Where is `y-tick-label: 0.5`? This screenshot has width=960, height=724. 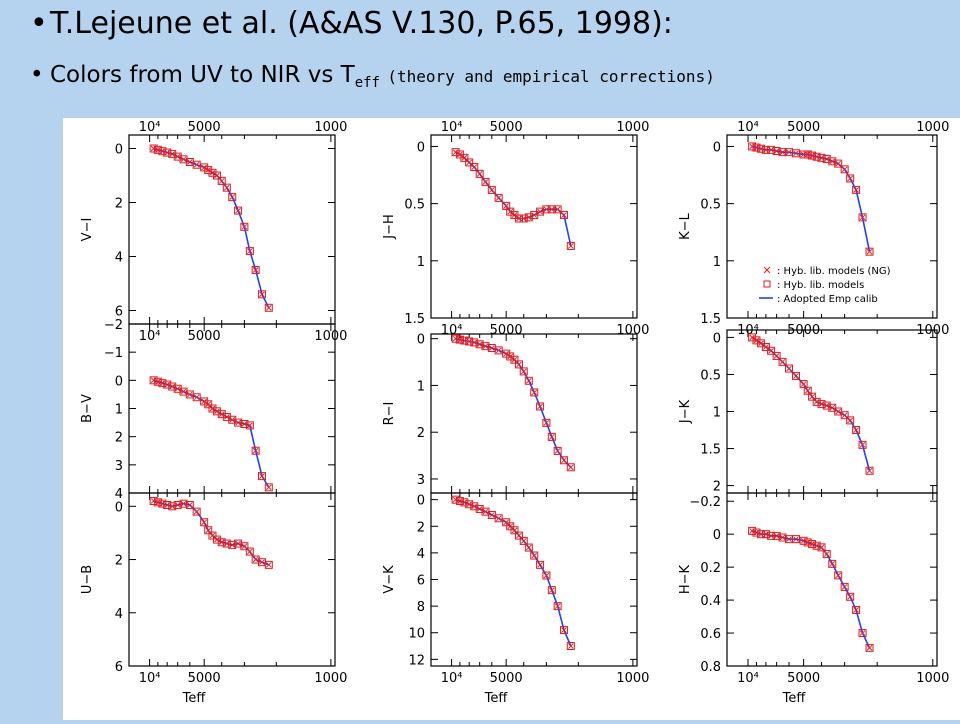
y-tick-label: 0.5 is located at coordinates (710, 205).